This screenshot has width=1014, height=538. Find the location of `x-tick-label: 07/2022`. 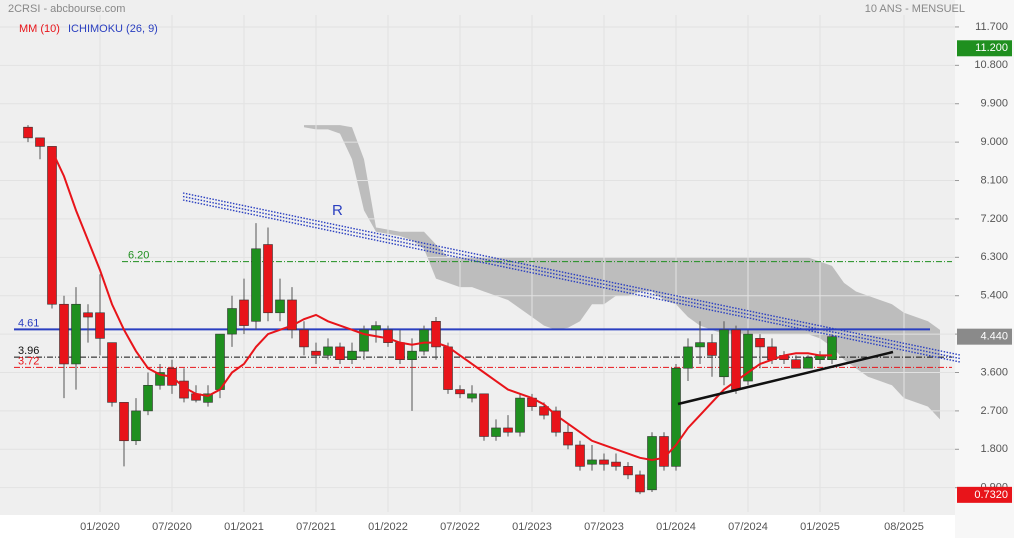

x-tick-label: 07/2022 is located at coordinates (460, 527).